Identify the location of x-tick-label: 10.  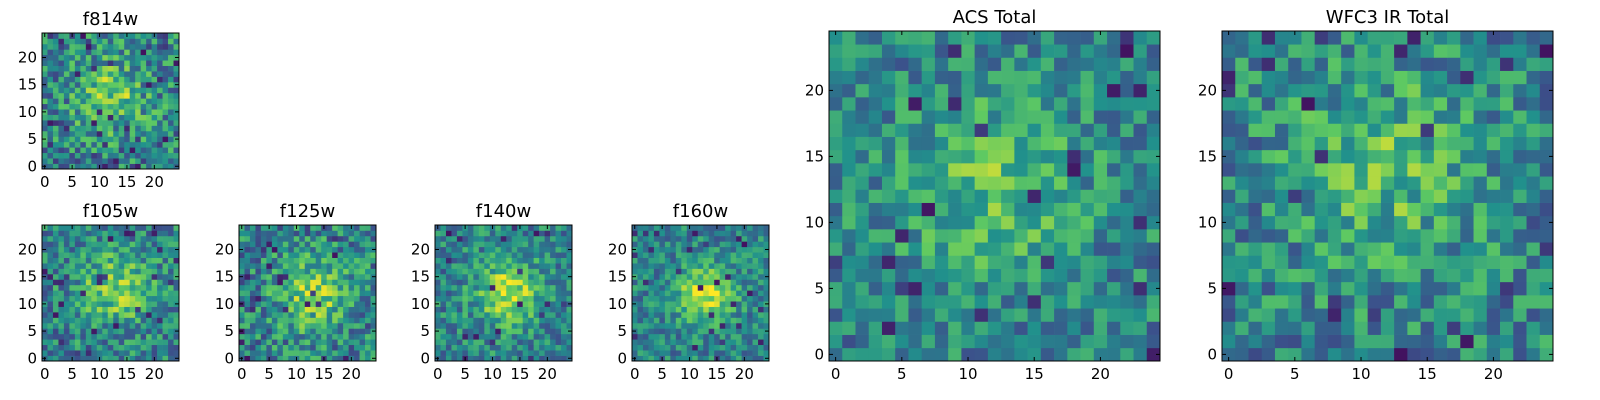
(492, 374).